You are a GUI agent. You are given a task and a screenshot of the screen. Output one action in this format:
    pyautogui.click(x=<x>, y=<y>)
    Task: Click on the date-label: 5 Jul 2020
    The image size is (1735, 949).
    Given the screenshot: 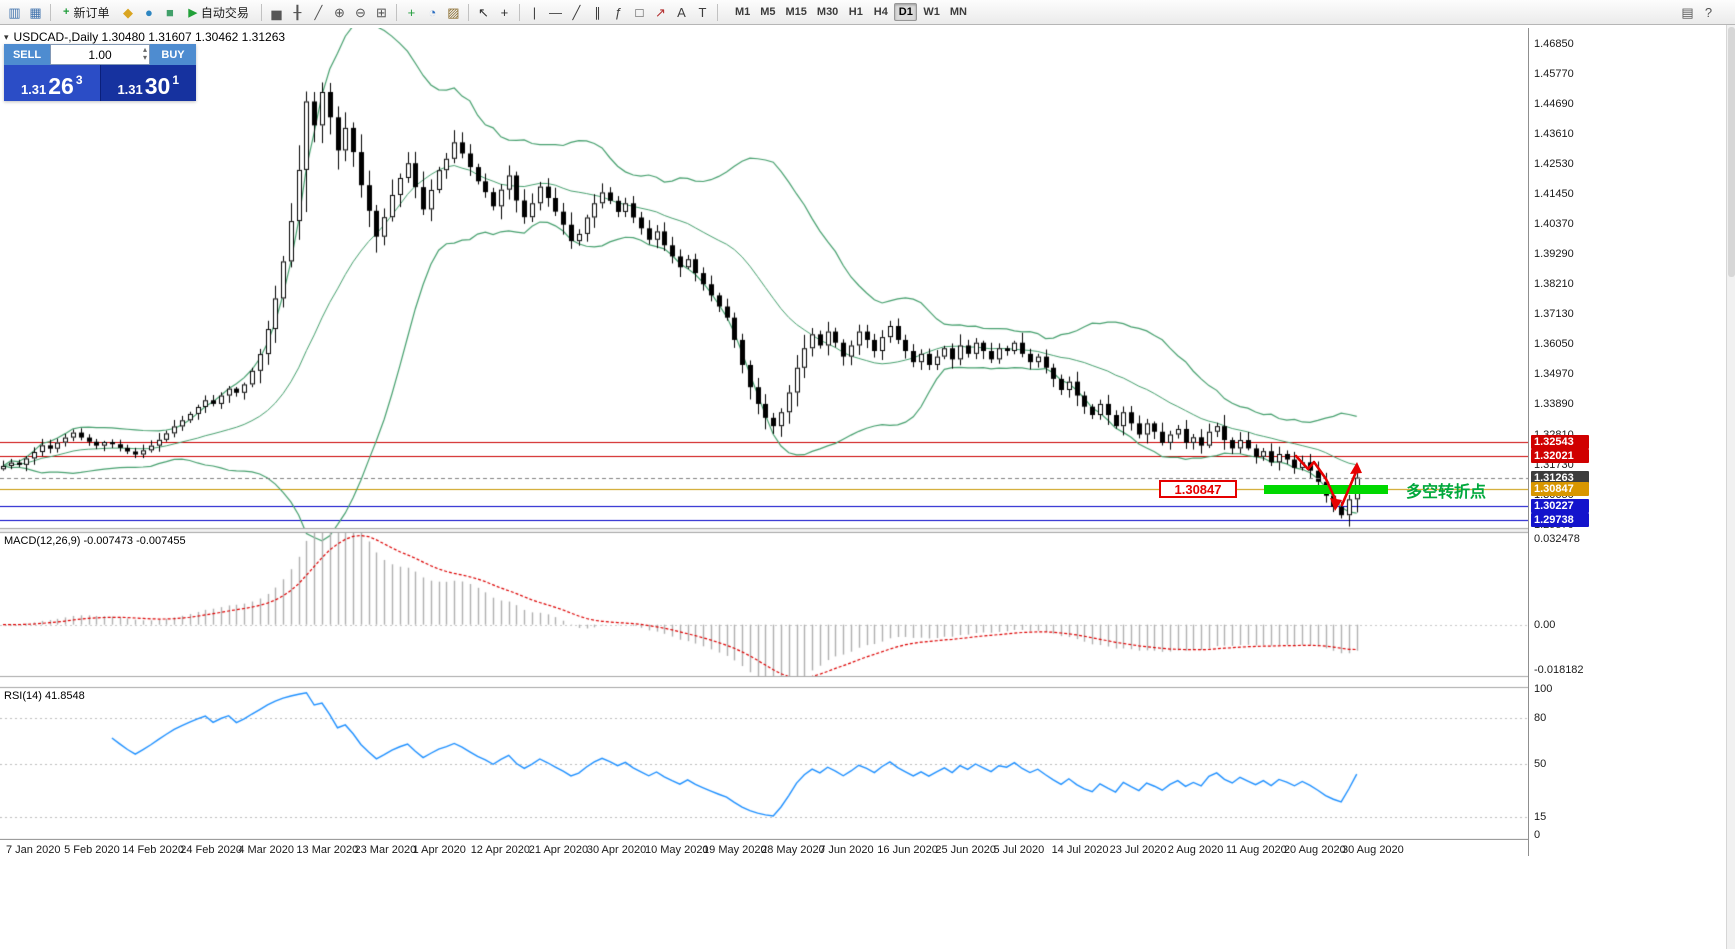 What is the action you would take?
    pyautogui.click(x=1019, y=850)
    